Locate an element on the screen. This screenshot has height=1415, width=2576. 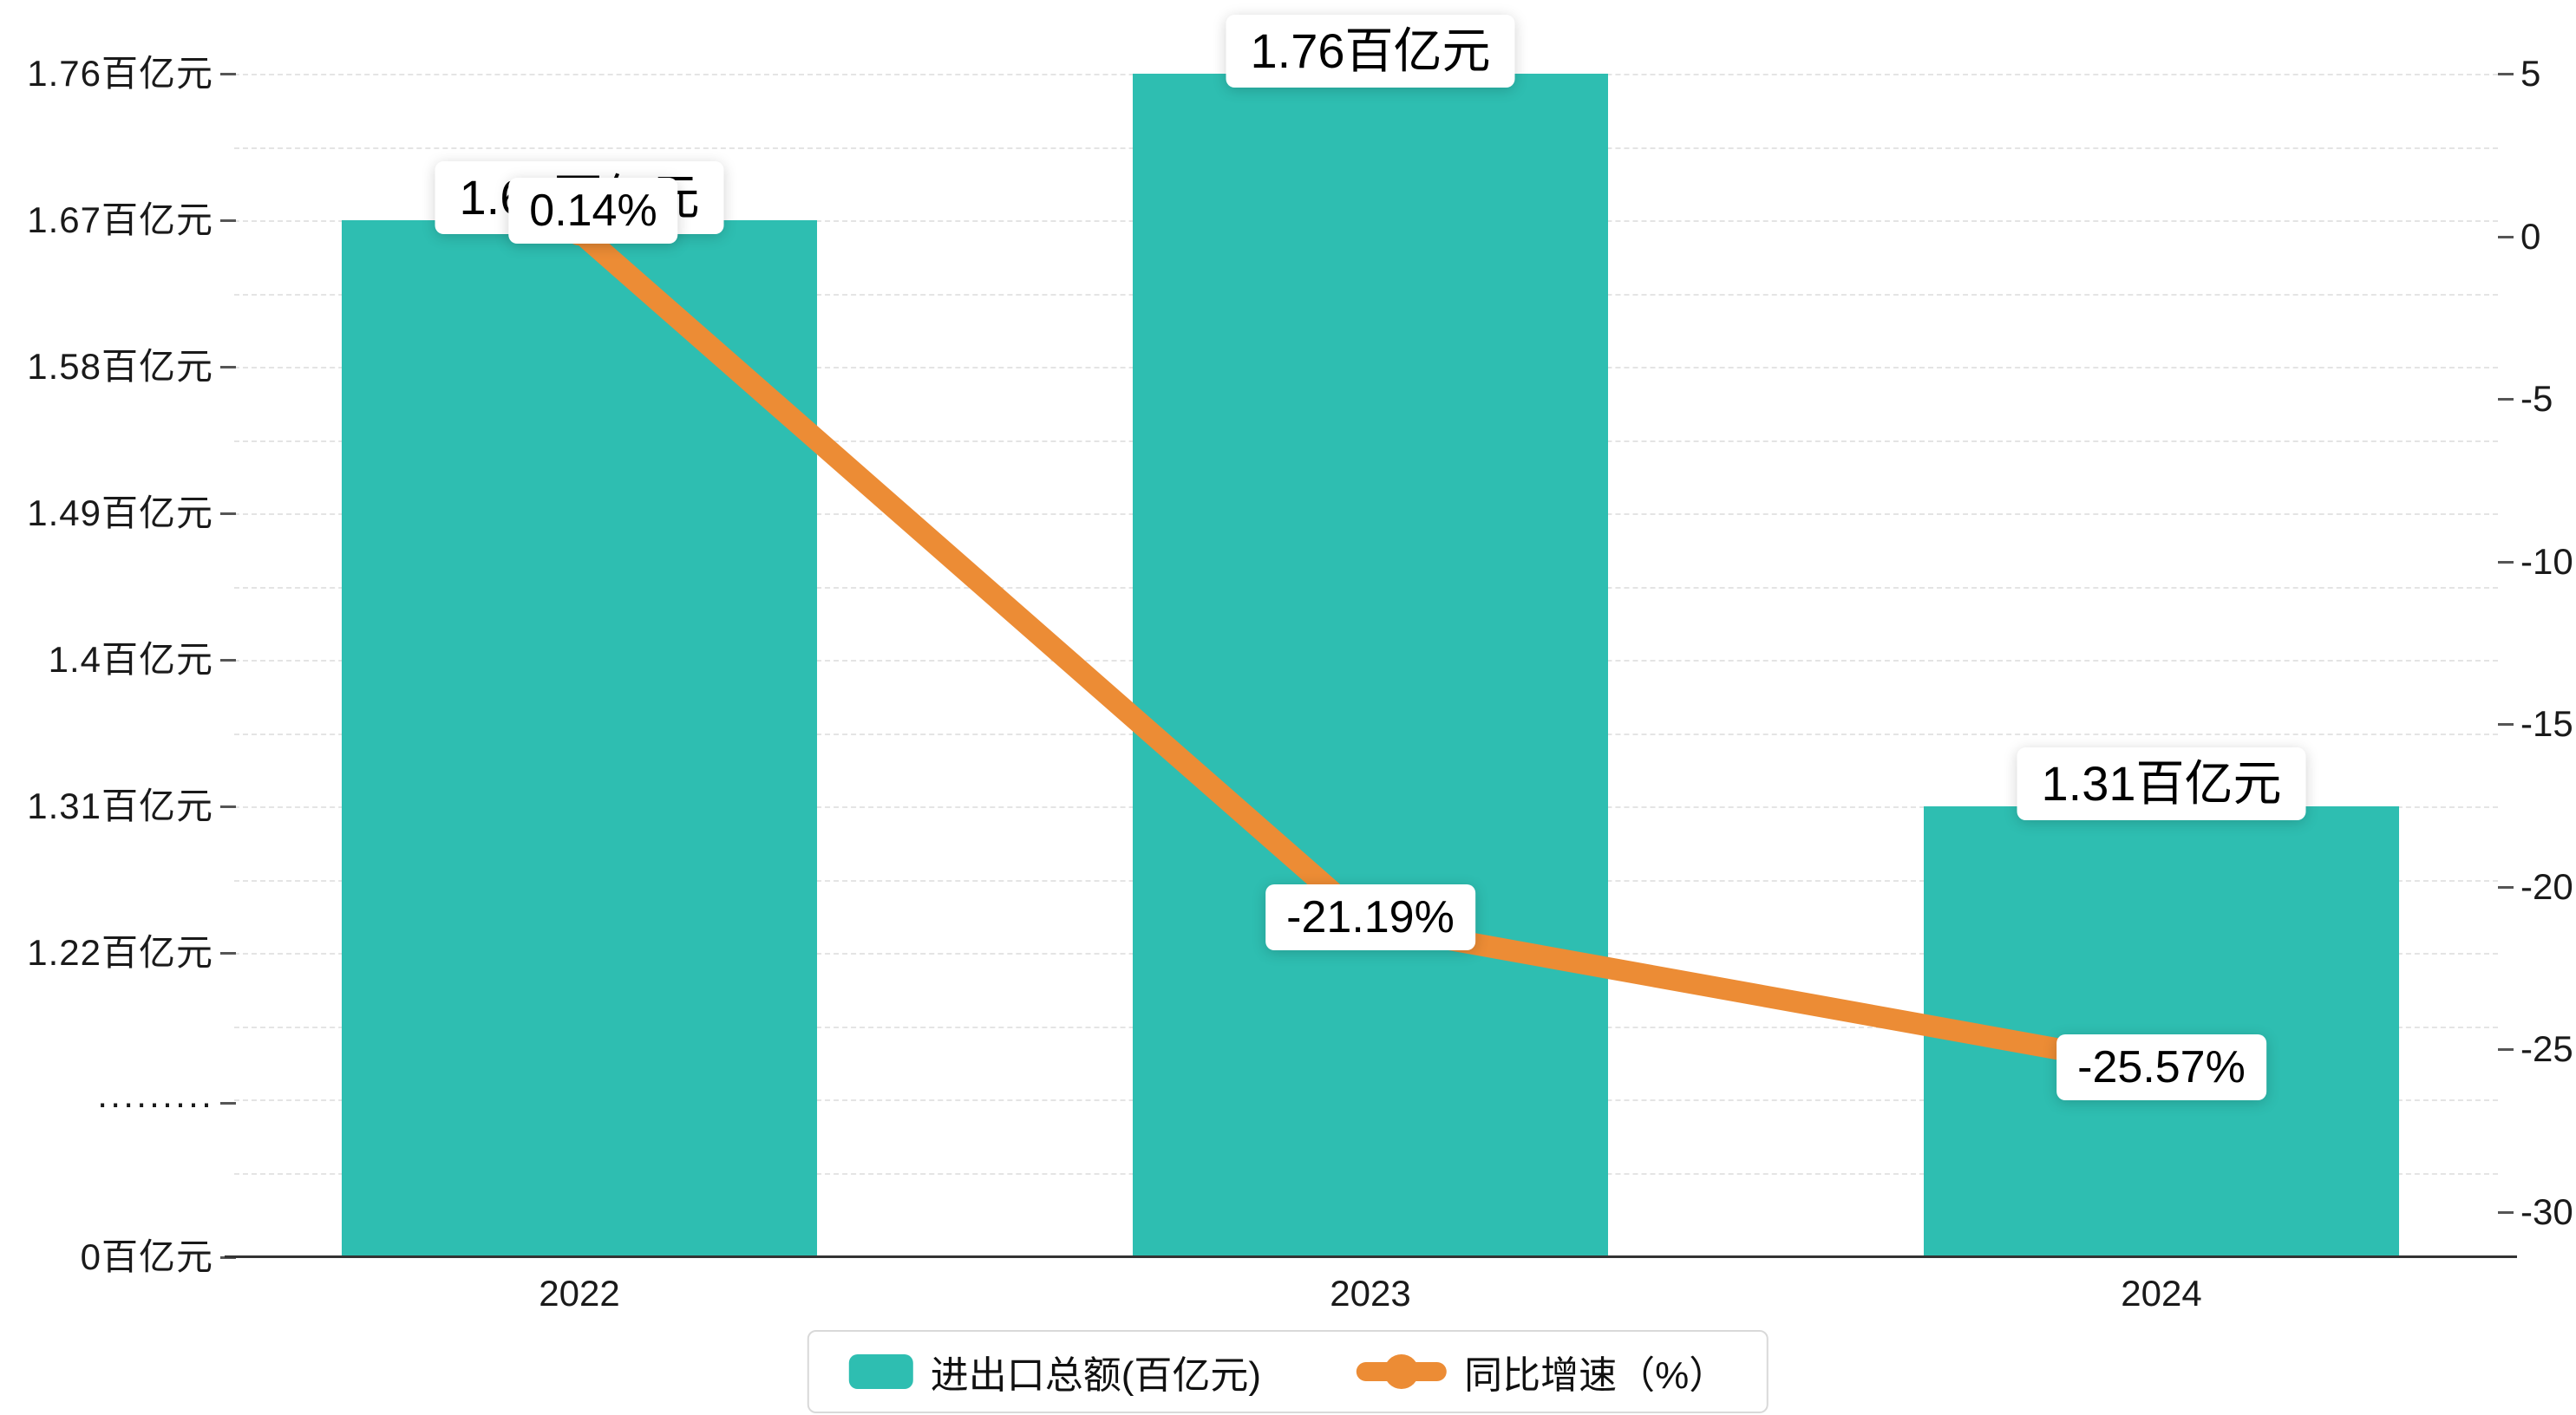
left-axis-tick-label: 1.4百亿元 is located at coordinates (130, 659).